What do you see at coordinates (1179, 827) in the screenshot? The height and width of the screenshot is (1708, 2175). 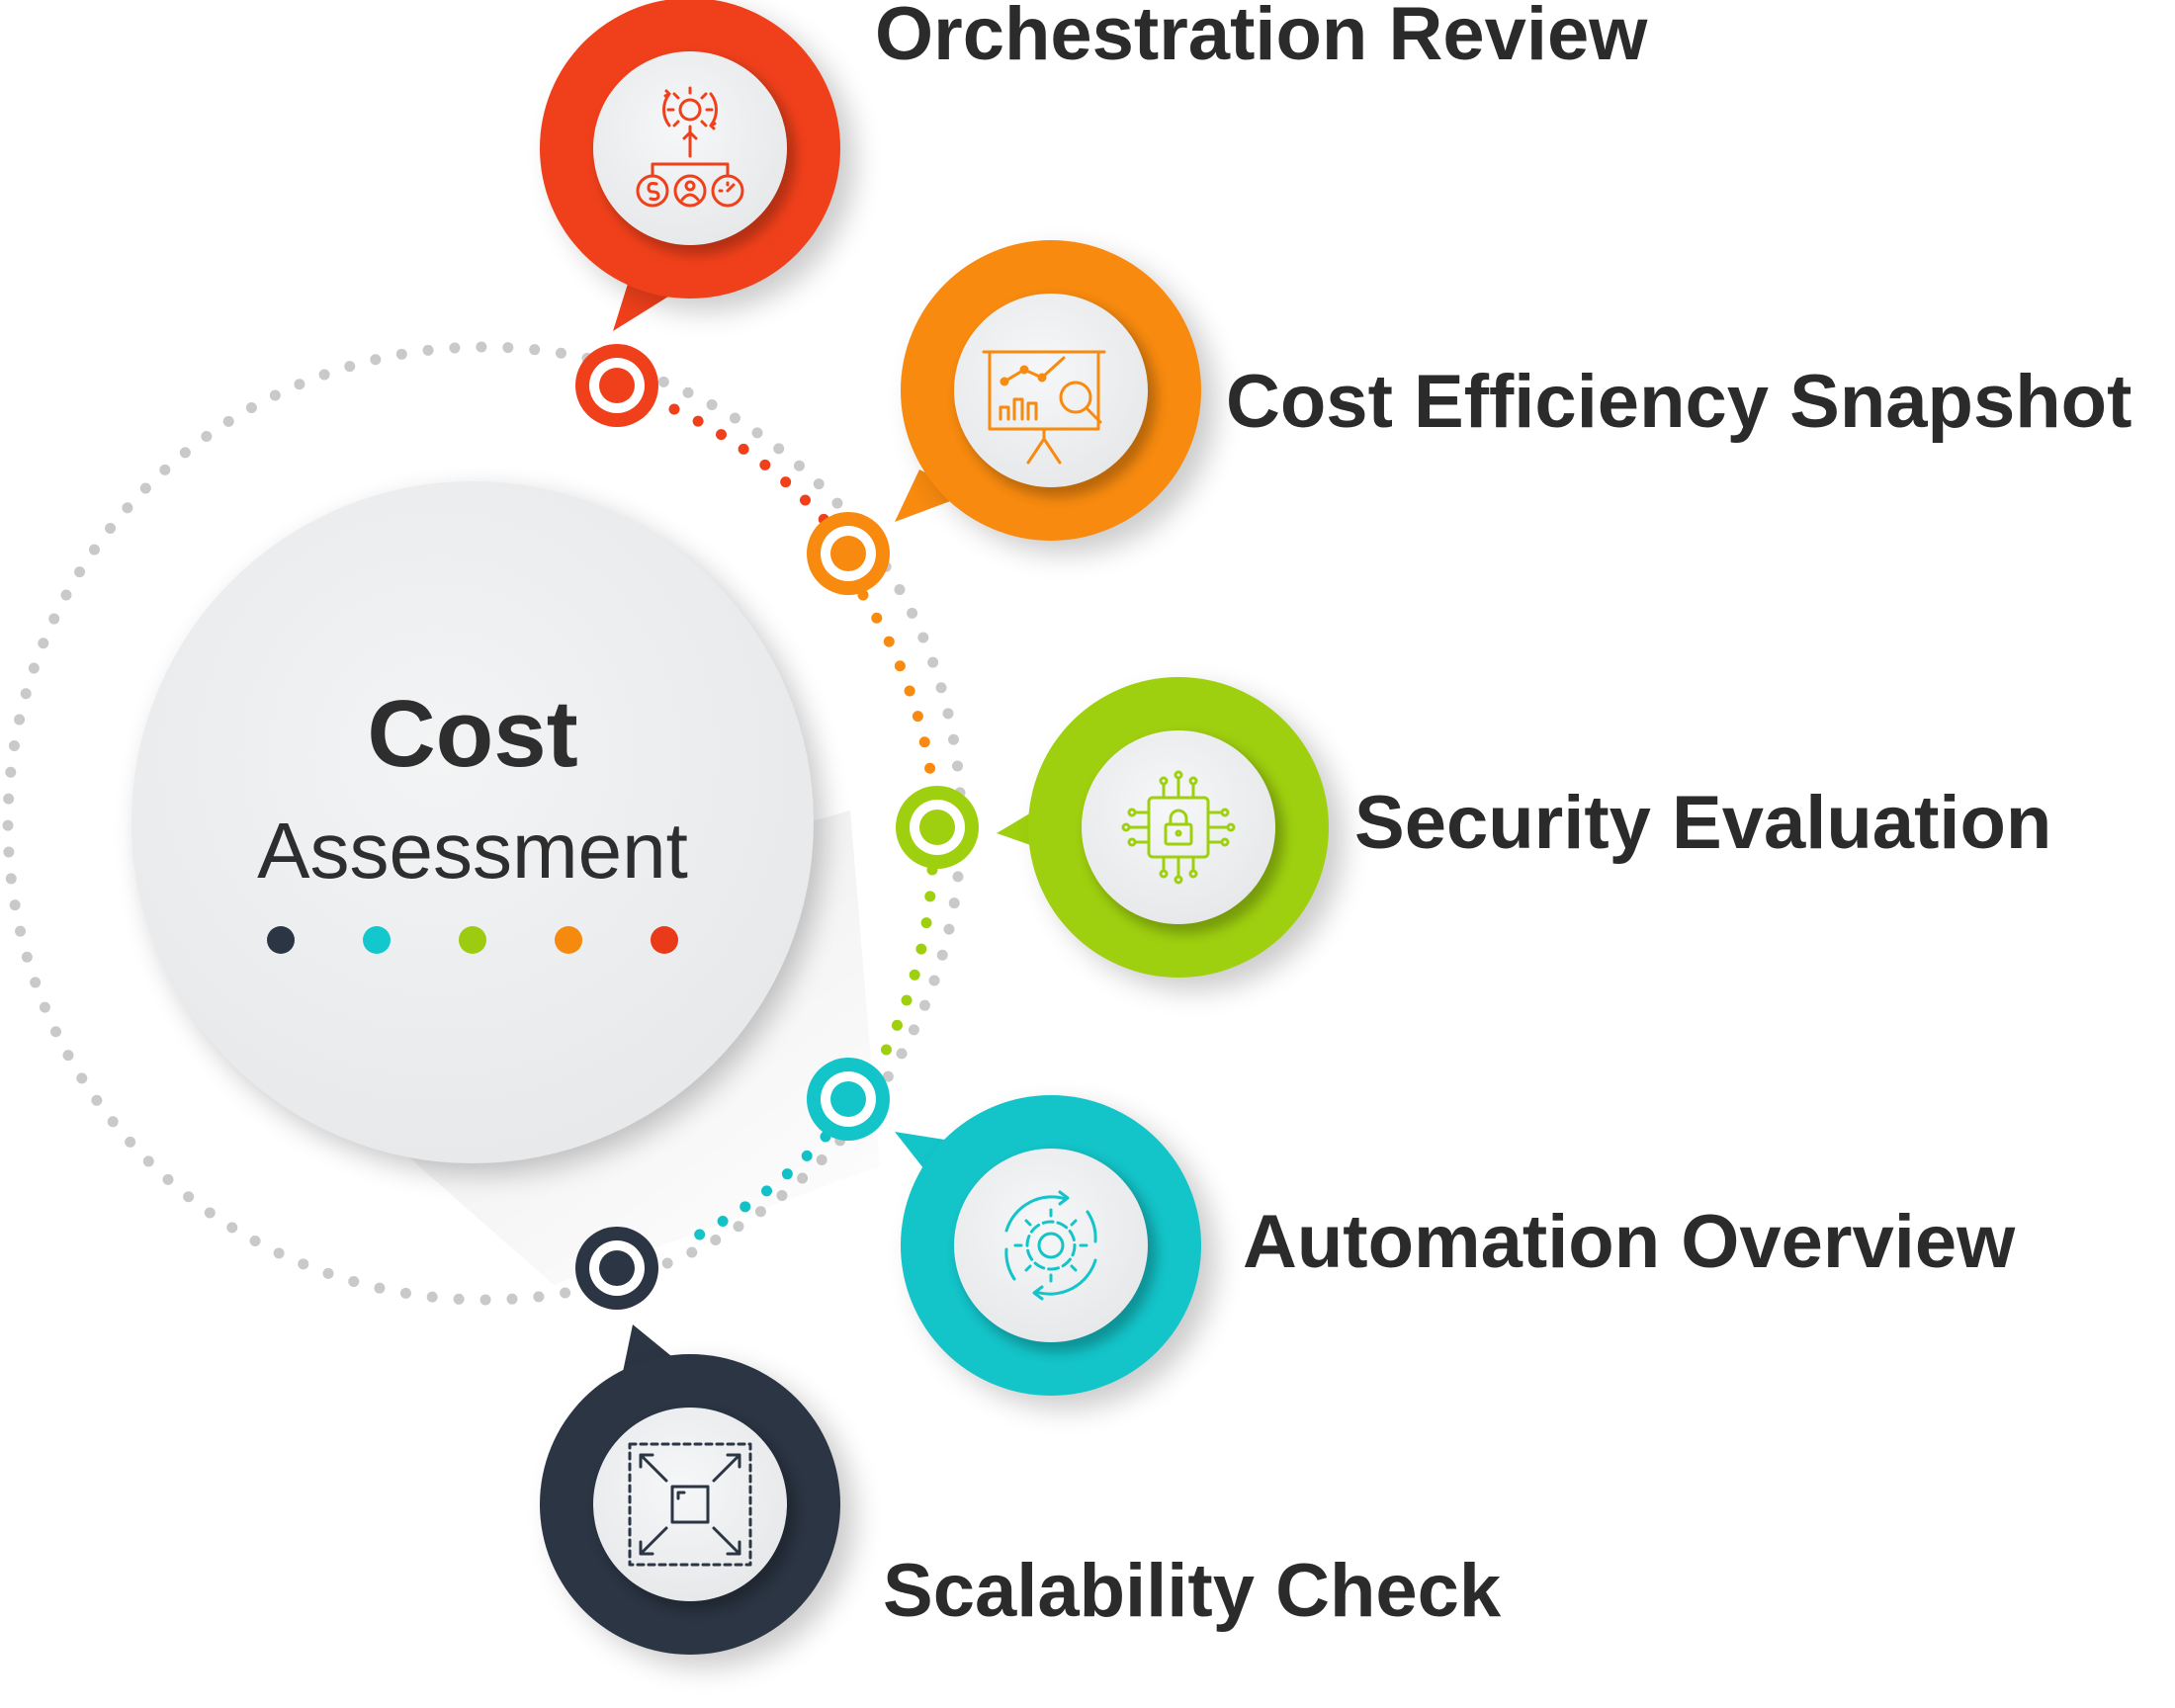 I see `security-chip-icon` at bounding box center [1179, 827].